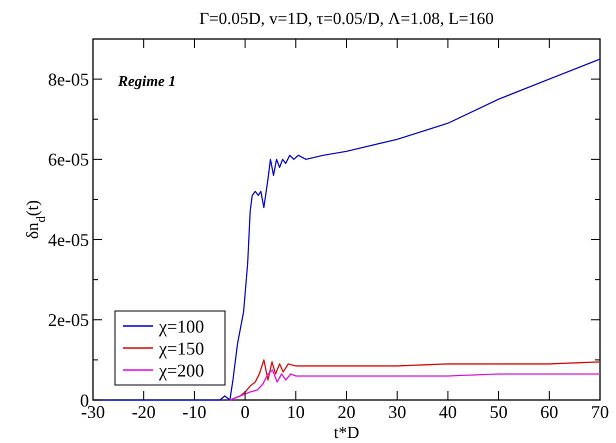 This screenshot has height=443, width=616. Describe the element at coordinates (549, 412) in the screenshot. I see `x-tick-label: 60` at that location.